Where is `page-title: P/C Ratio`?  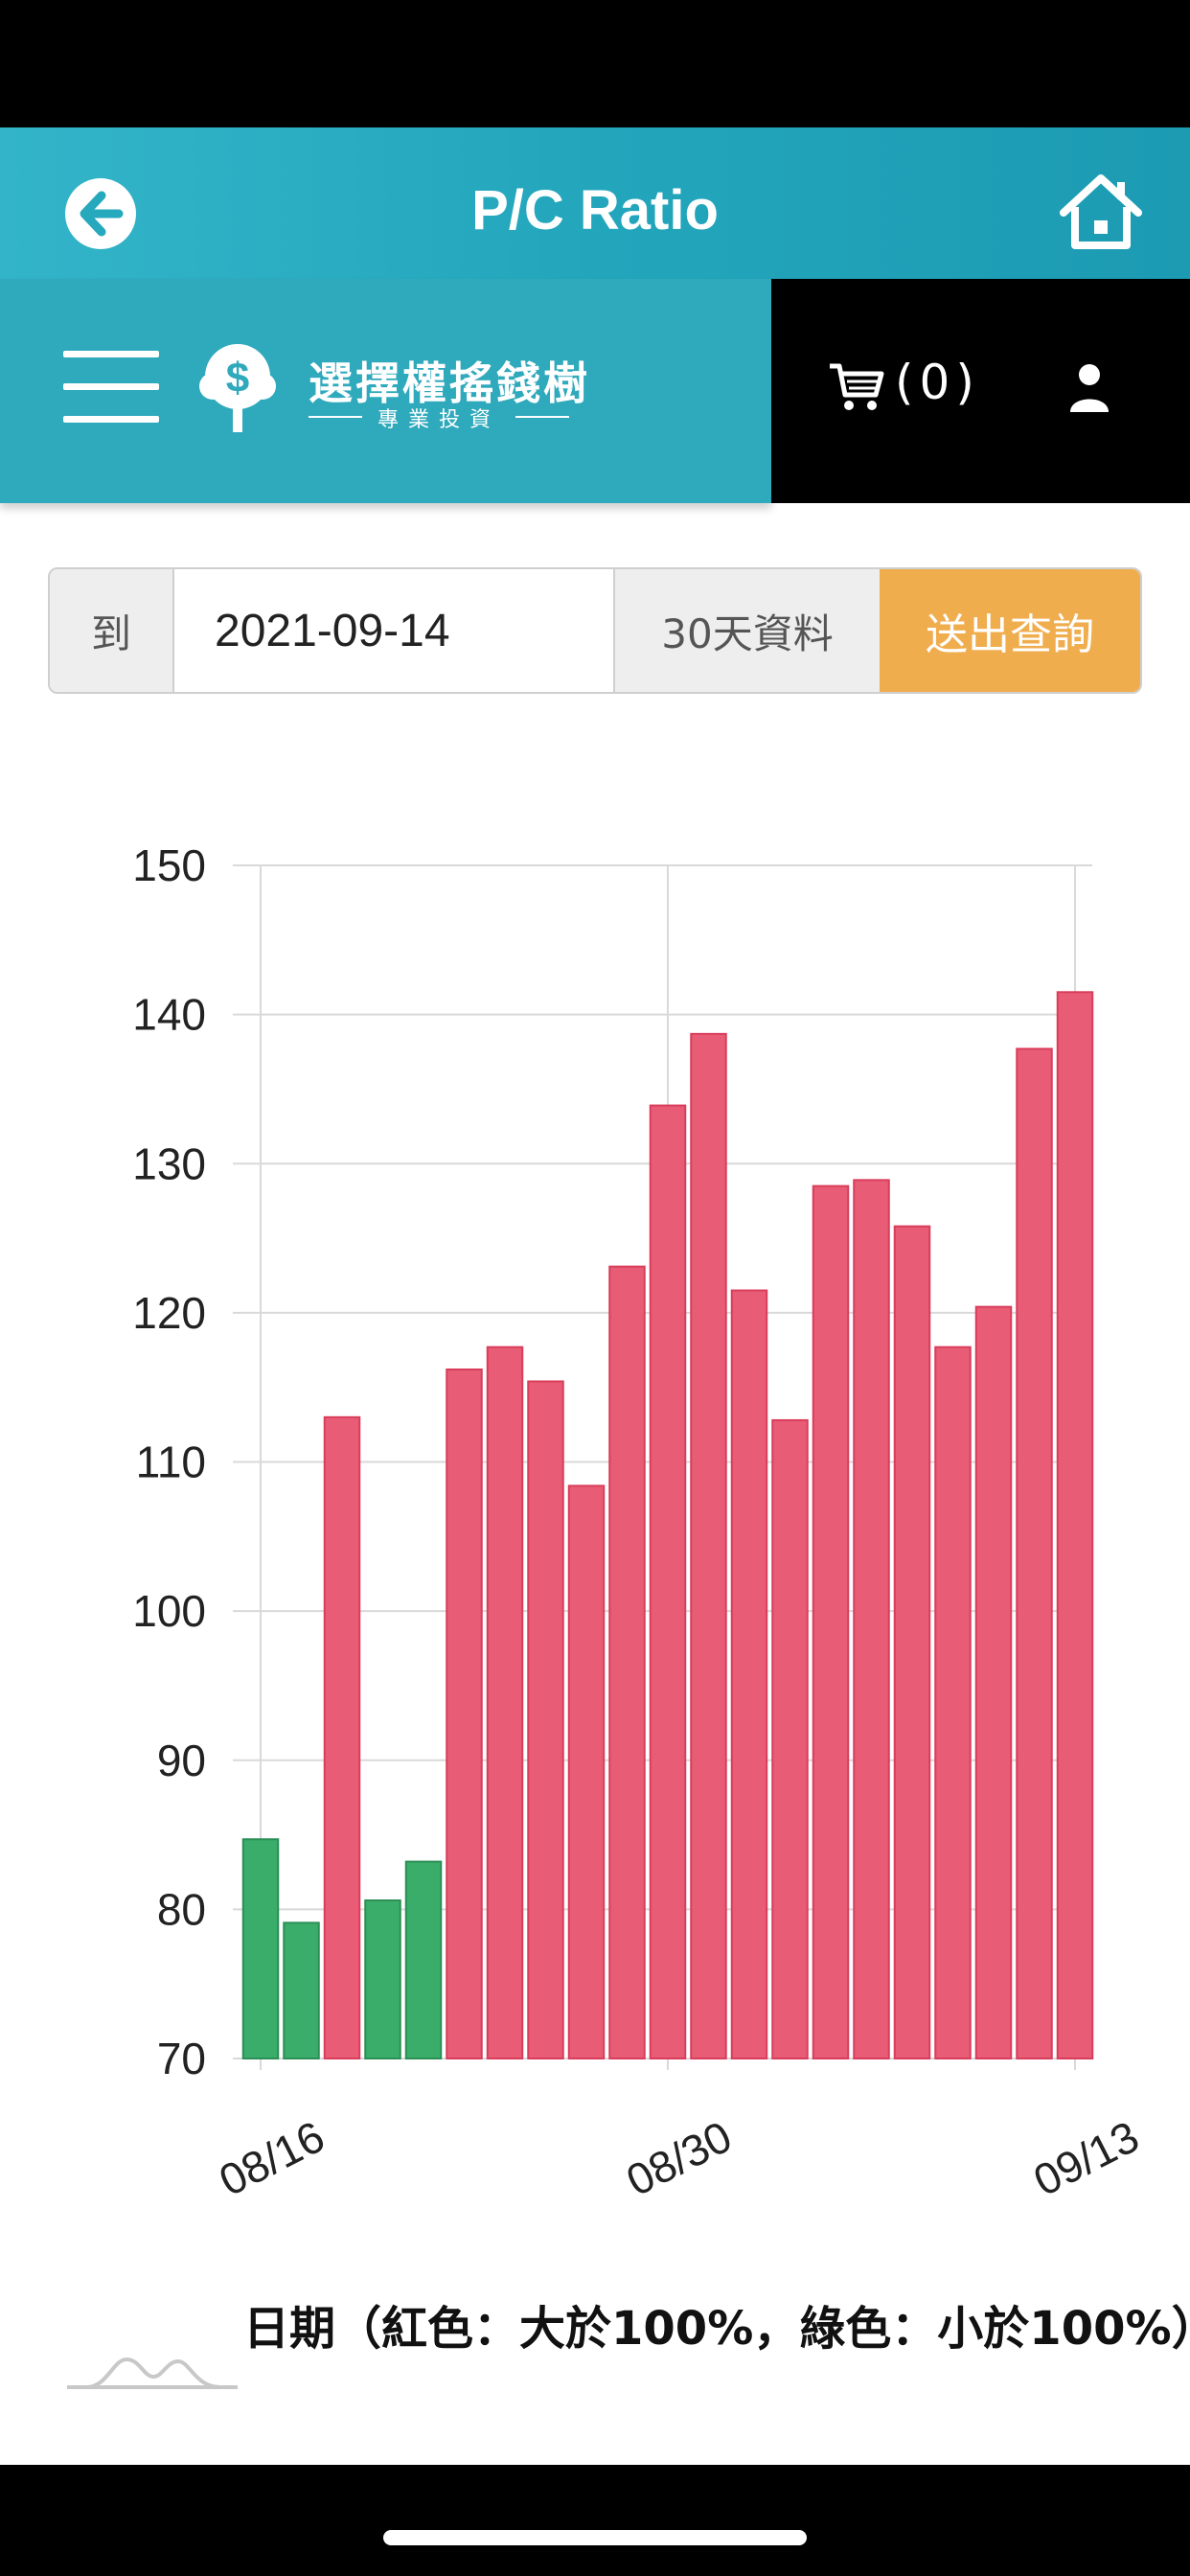 page-title: P/C Ratio is located at coordinates (595, 210).